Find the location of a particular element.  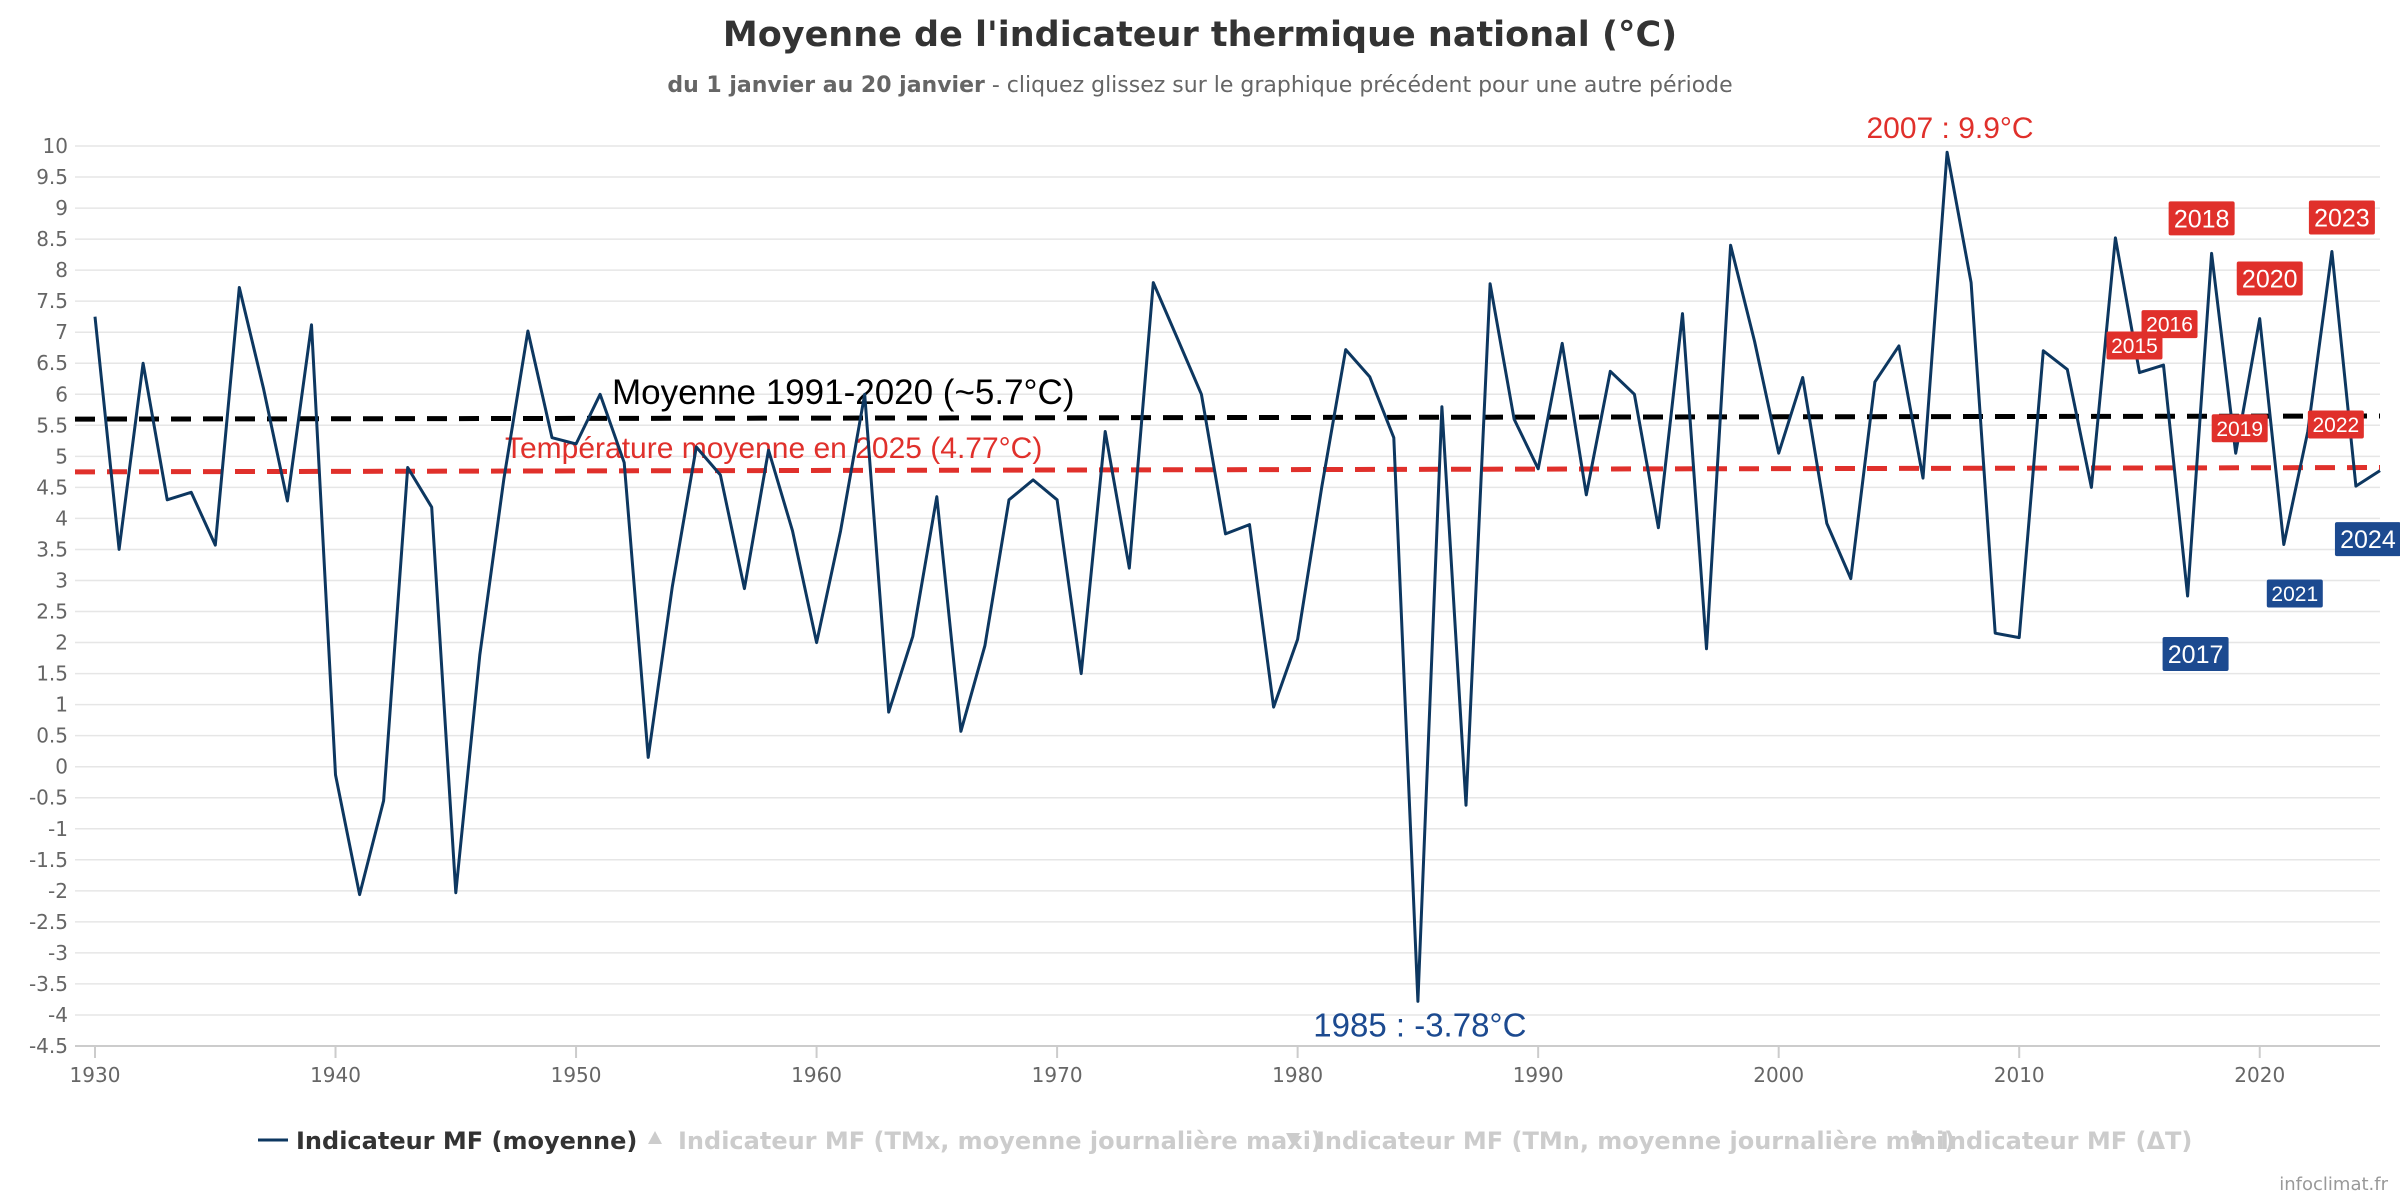

year-badge-2016: 2016 is located at coordinates (2169, 324).